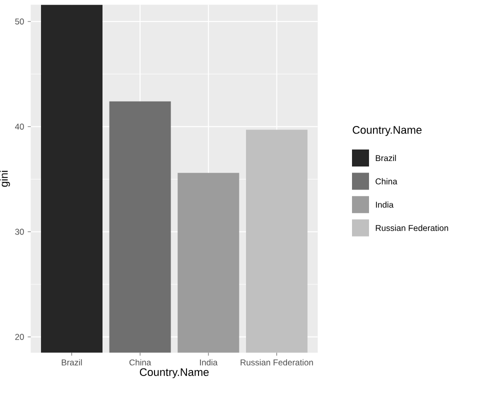  What do you see at coordinates (19, 337) in the screenshot?
I see `y-tick-label: 20` at bounding box center [19, 337].